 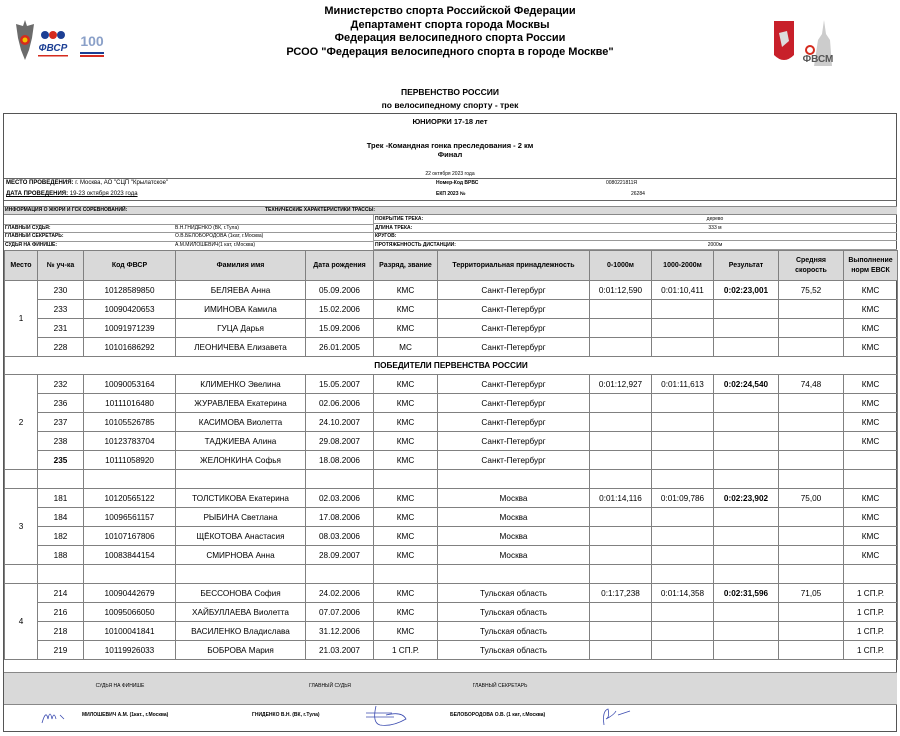 I want to click on dates-label: ДАТА ПРОВЕДЕНИЯ:, so click(x=37, y=194).